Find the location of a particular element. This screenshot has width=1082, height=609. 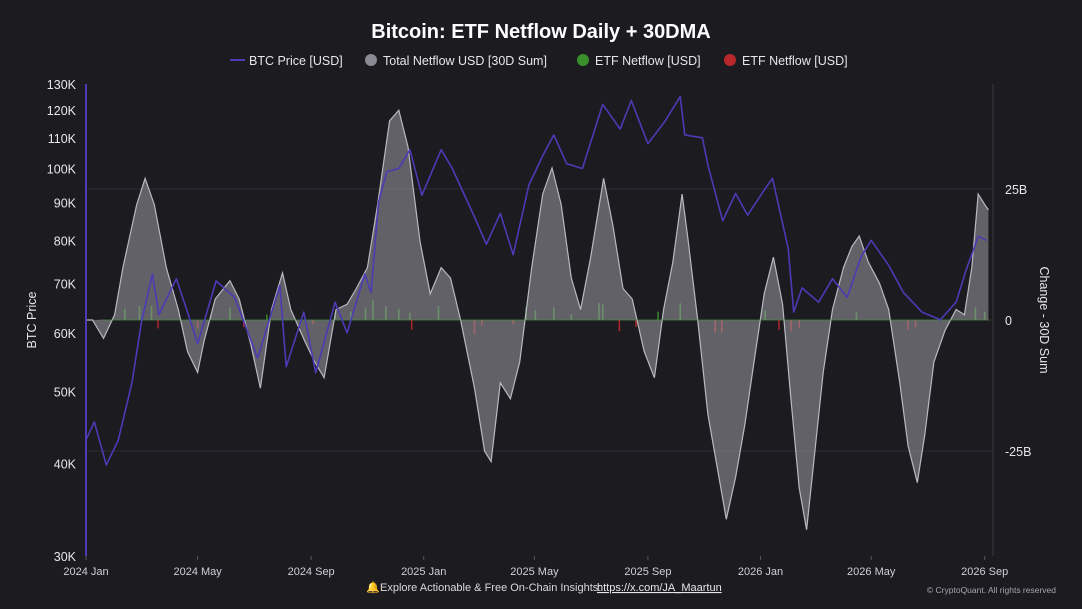

y-right-tick-label: -25B is located at coordinates (1018, 452).